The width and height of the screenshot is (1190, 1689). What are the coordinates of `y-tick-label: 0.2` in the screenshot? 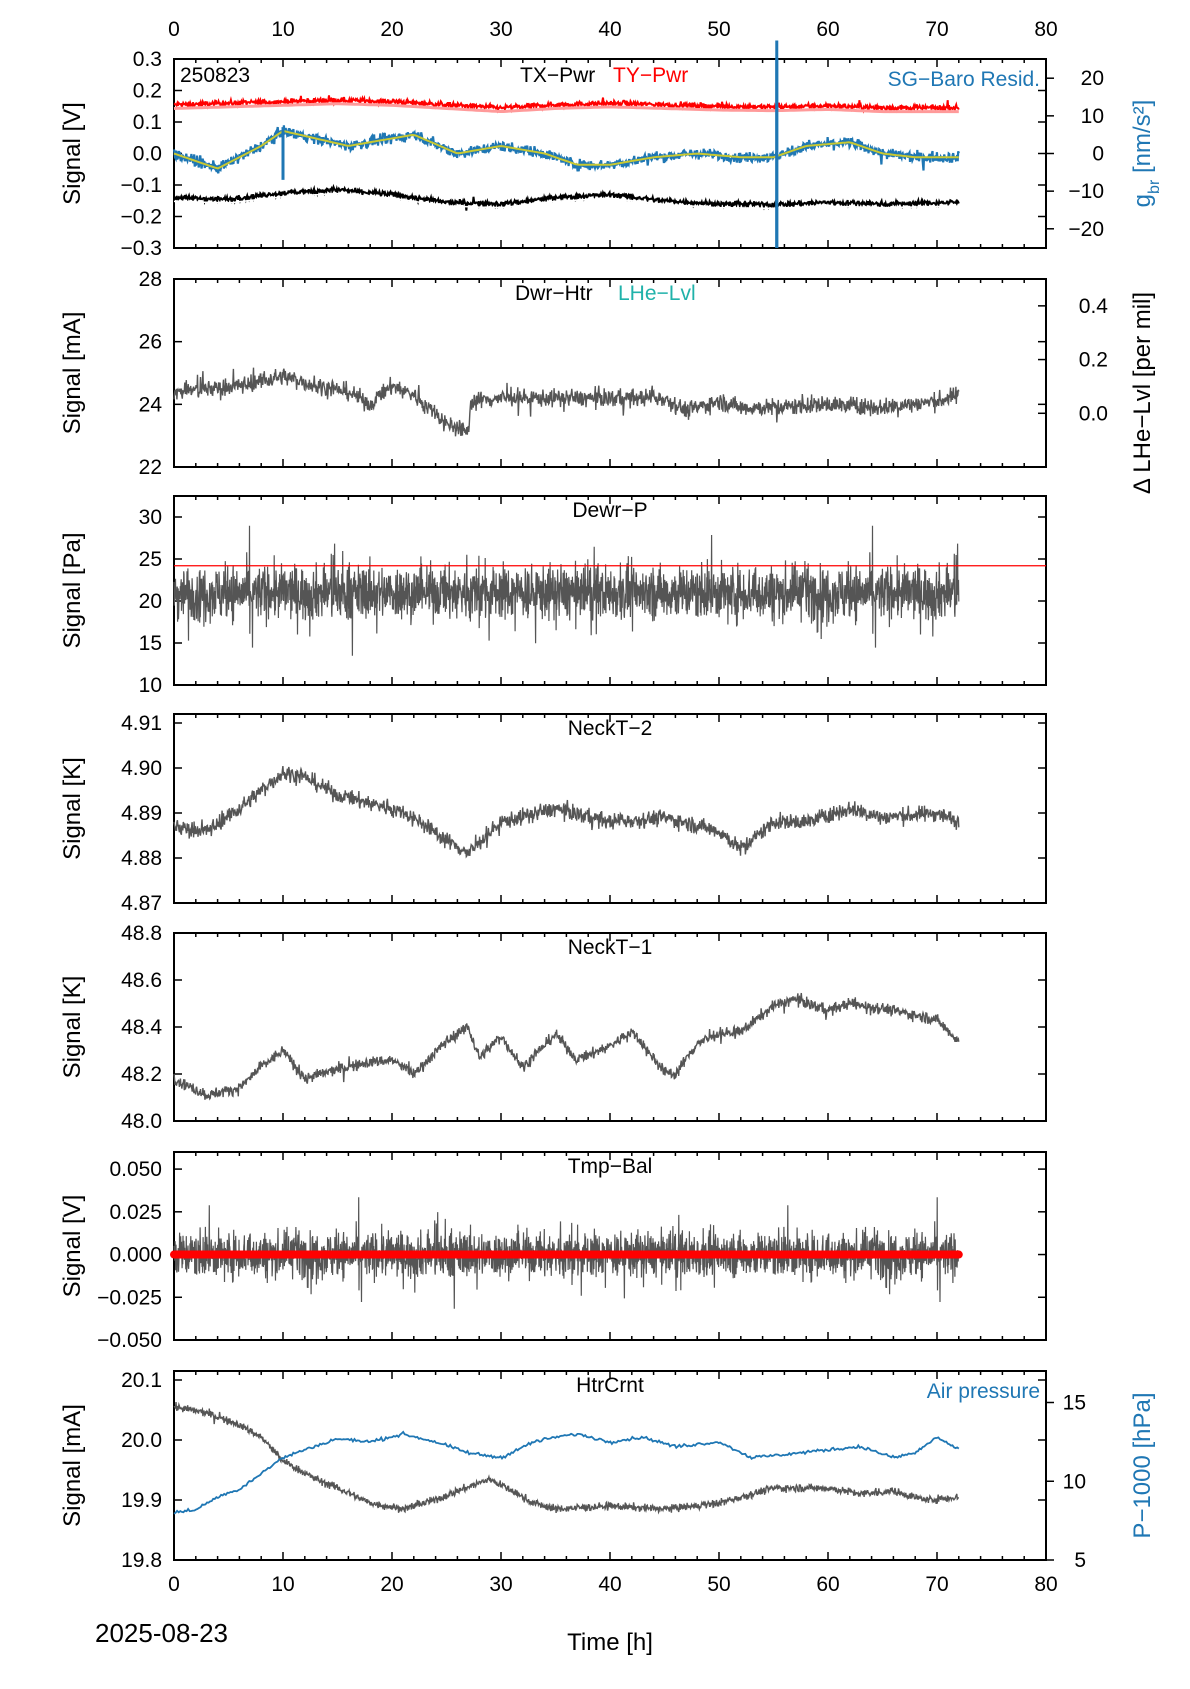 It's located at (147, 91).